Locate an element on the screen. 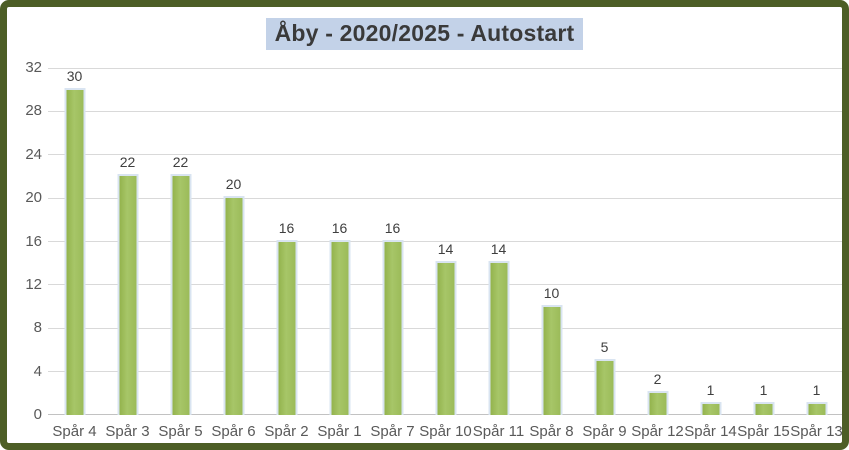  bar-value-label: 30 is located at coordinates (74, 75).